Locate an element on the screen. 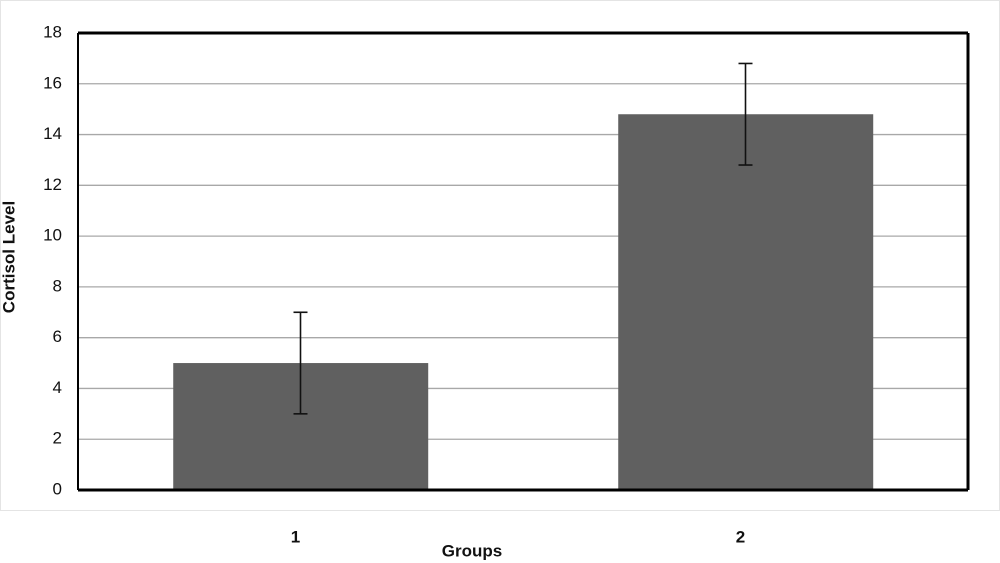  x-tick-label: 1 is located at coordinates (295, 536).